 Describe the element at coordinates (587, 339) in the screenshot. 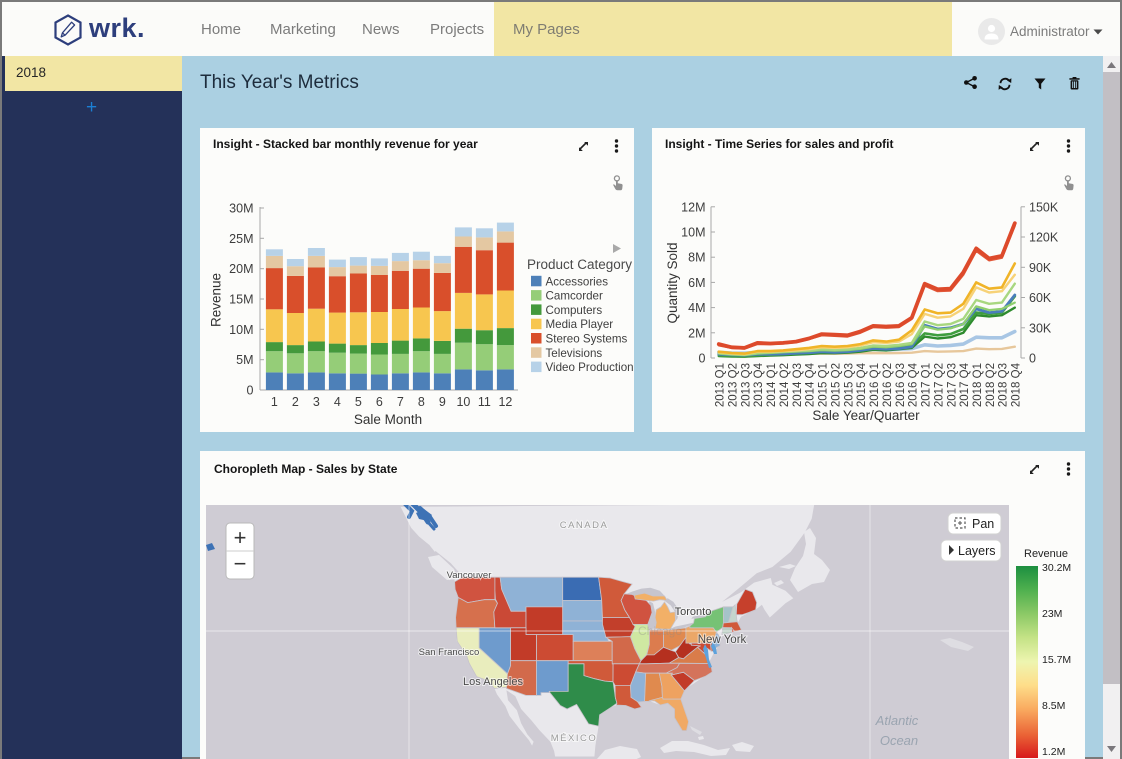

I see `svg-text: Stereo Systems` at that location.